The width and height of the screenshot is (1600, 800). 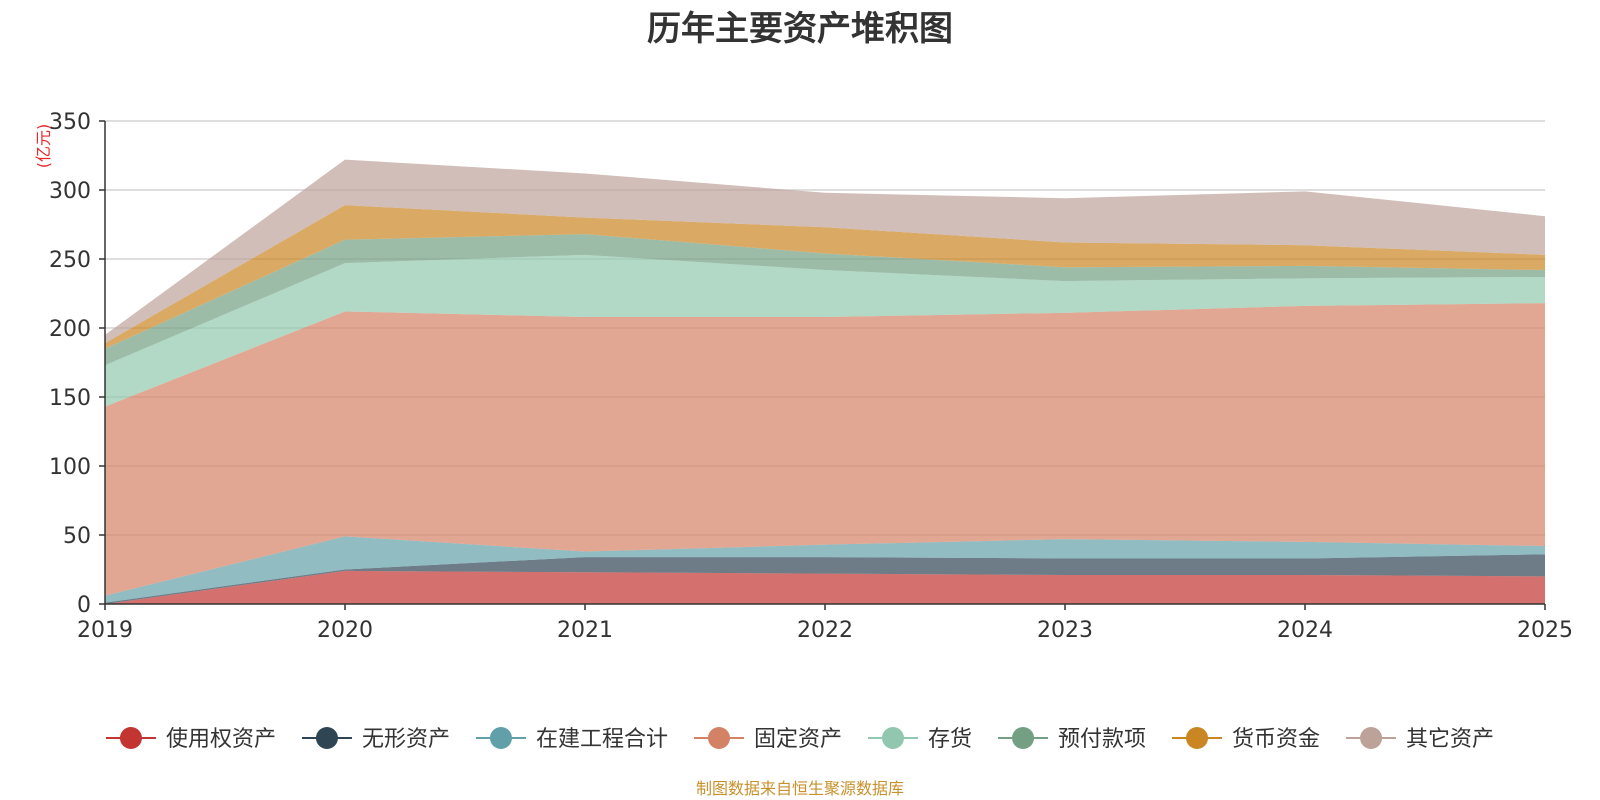 What do you see at coordinates (825, 630) in the screenshot?
I see `x-tick-label: 2022` at bounding box center [825, 630].